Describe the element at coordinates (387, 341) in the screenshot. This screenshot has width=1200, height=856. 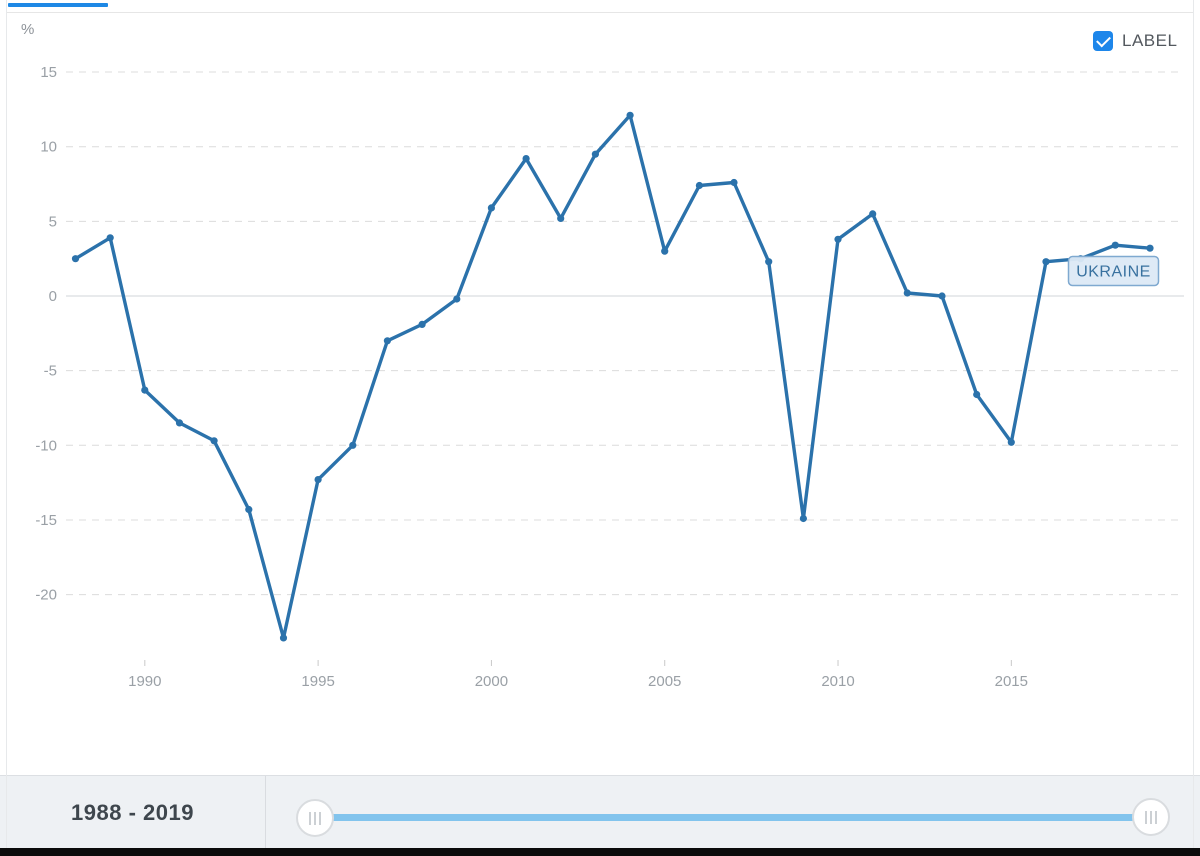
I see `data-point-1997` at that location.